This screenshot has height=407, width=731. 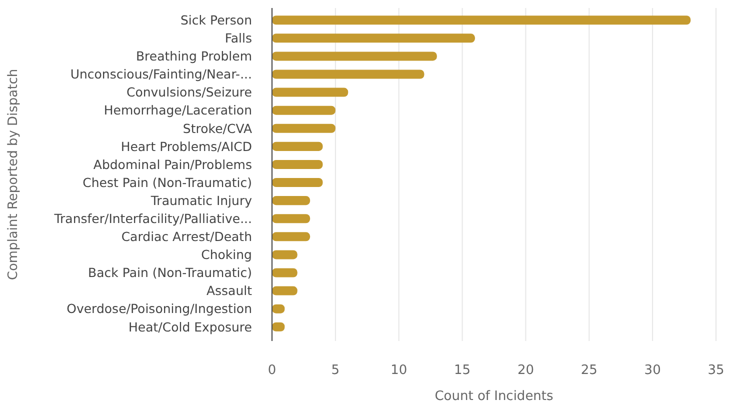 What do you see at coordinates (189, 92) in the screenshot?
I see `y-tick-label: Convulsions/Seizure` at bounding box center [189, 92].